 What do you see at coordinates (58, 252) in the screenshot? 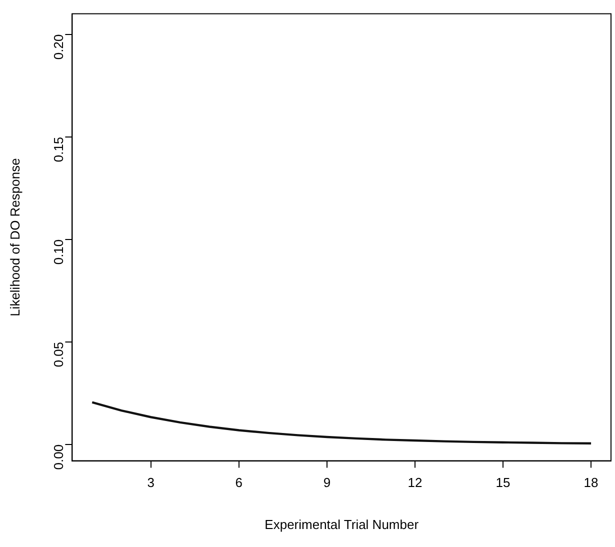
I see `y-tick-label: 0.10` at bounding box center [58, 252].